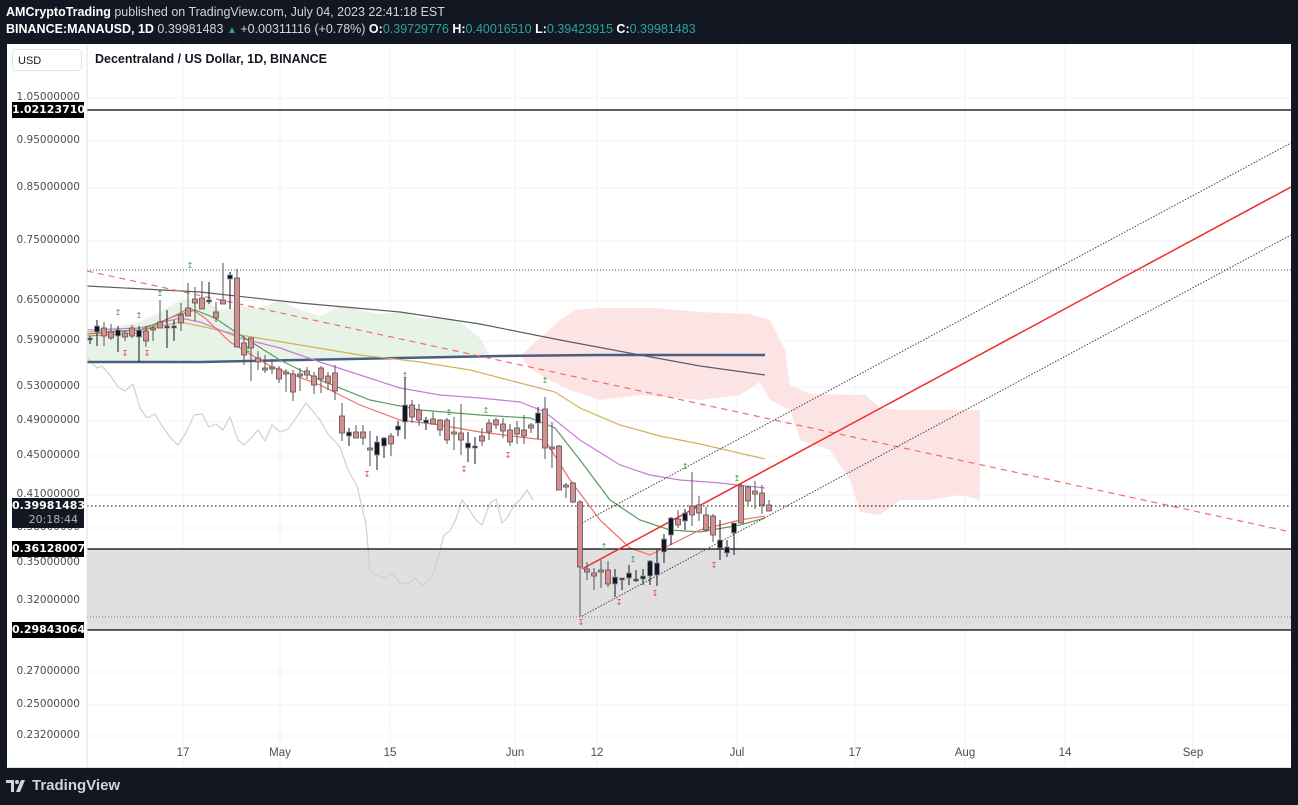 This screenshot has width=1298, height=805. Describe the element at coordinates (47, 60) in the screenshot. I see `currency-selector: USD` at that location.